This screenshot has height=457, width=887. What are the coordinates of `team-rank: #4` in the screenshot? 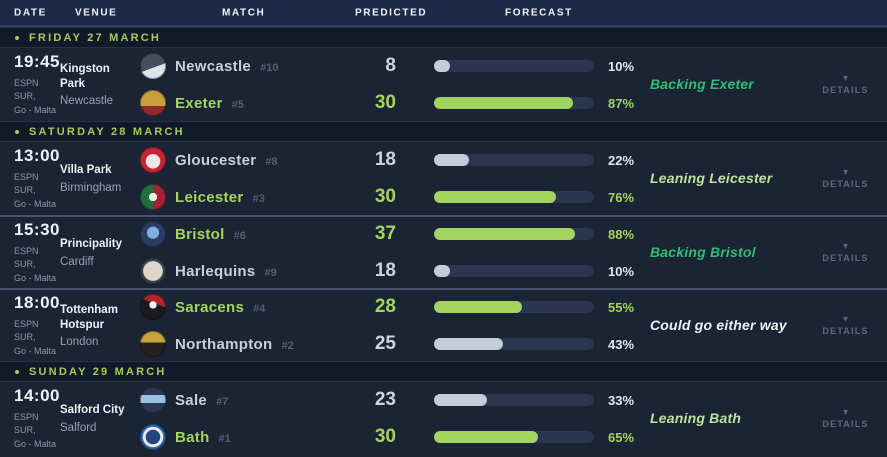 It's located at (259, 308).